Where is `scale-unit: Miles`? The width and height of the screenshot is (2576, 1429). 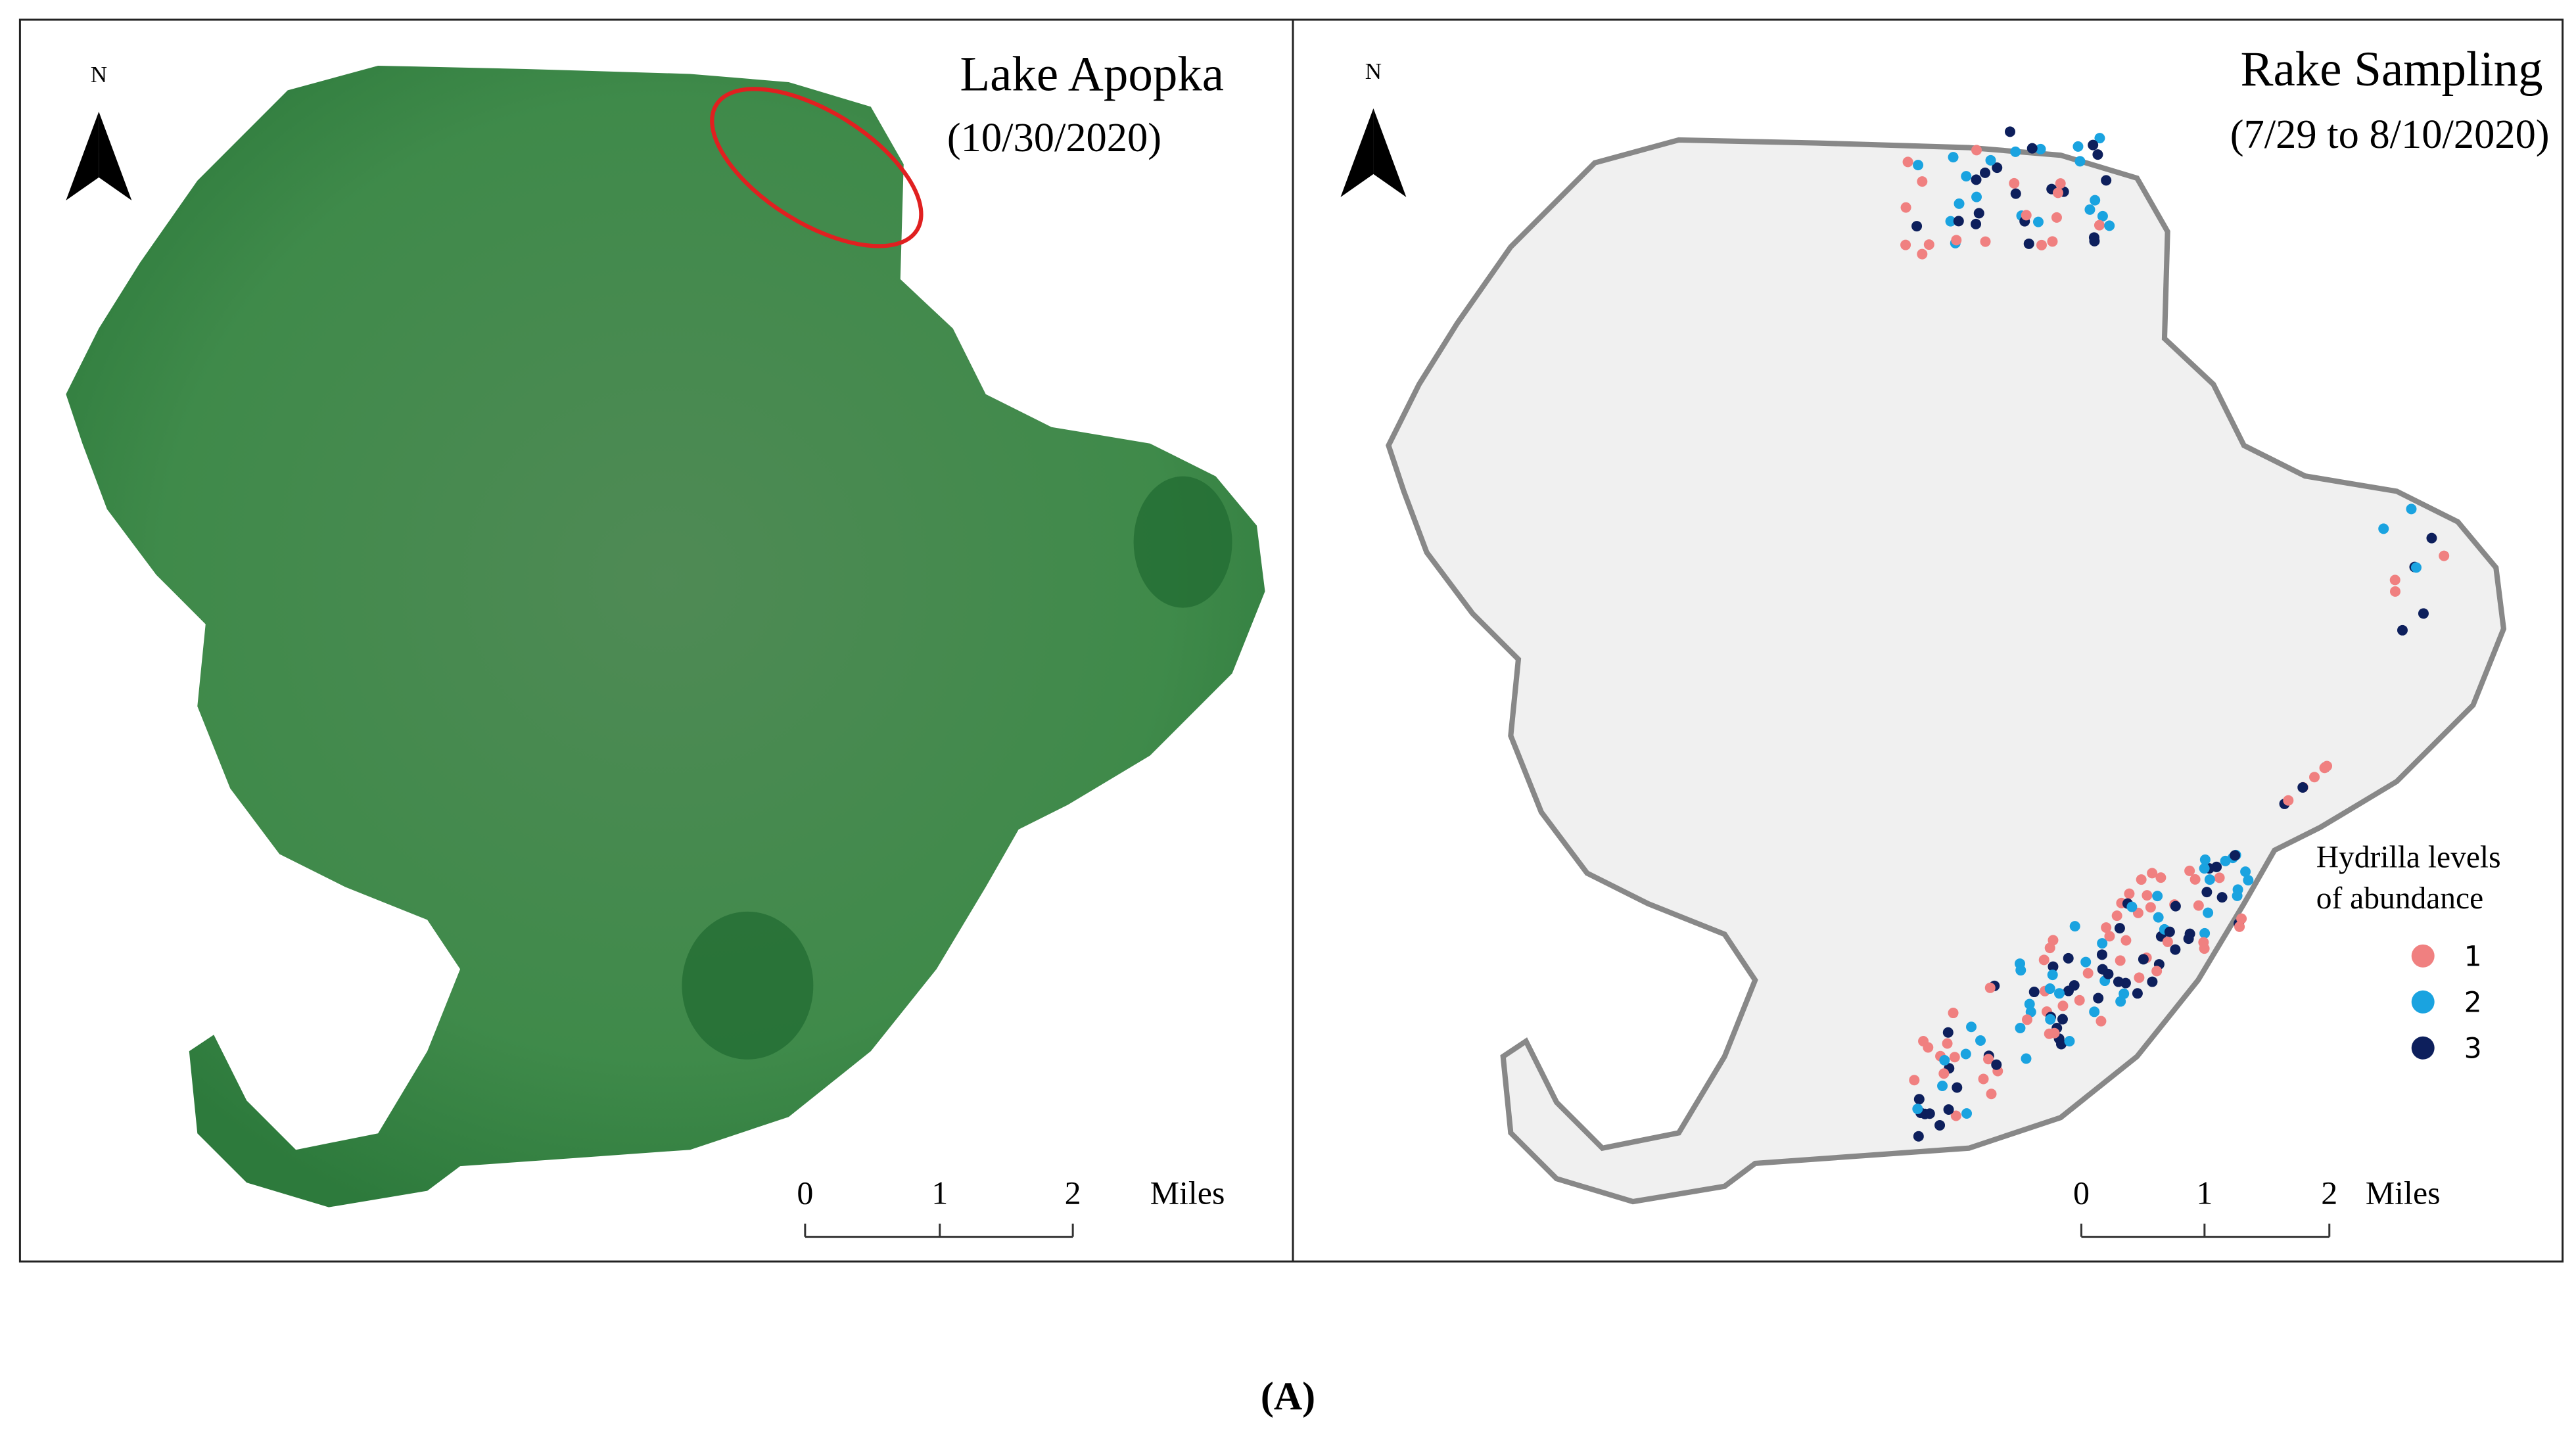 scale-unit: Miles is located at coordinates (1187, 1193).